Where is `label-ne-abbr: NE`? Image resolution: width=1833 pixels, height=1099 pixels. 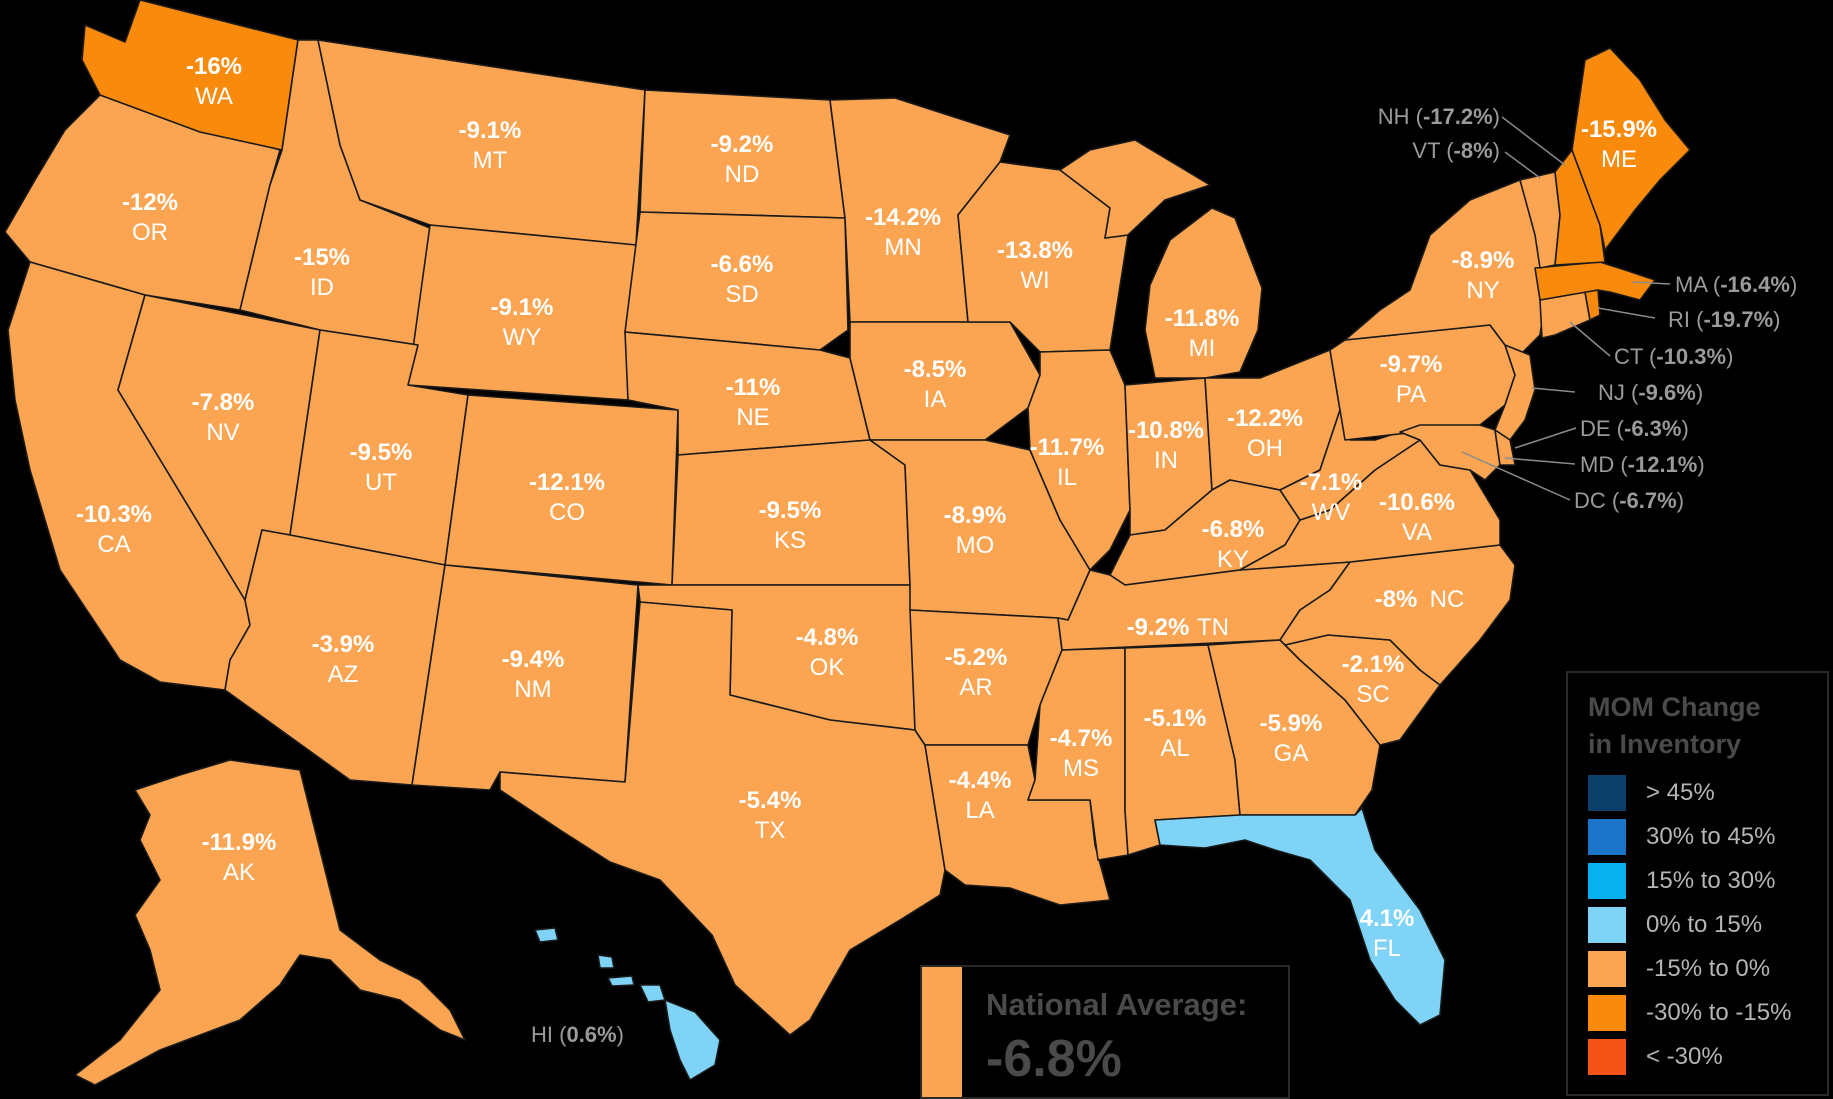
label-ne-abbr: NE is located at coordinates (752, 417).